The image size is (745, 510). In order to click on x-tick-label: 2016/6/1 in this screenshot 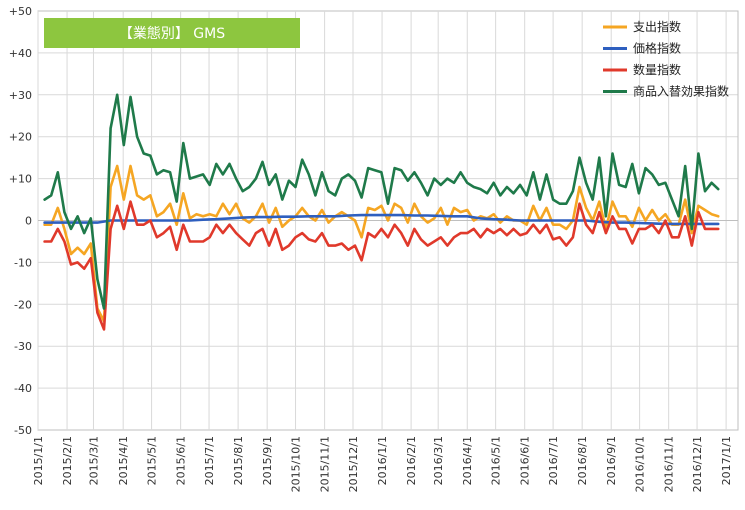, I will do `click(525, 460)`.